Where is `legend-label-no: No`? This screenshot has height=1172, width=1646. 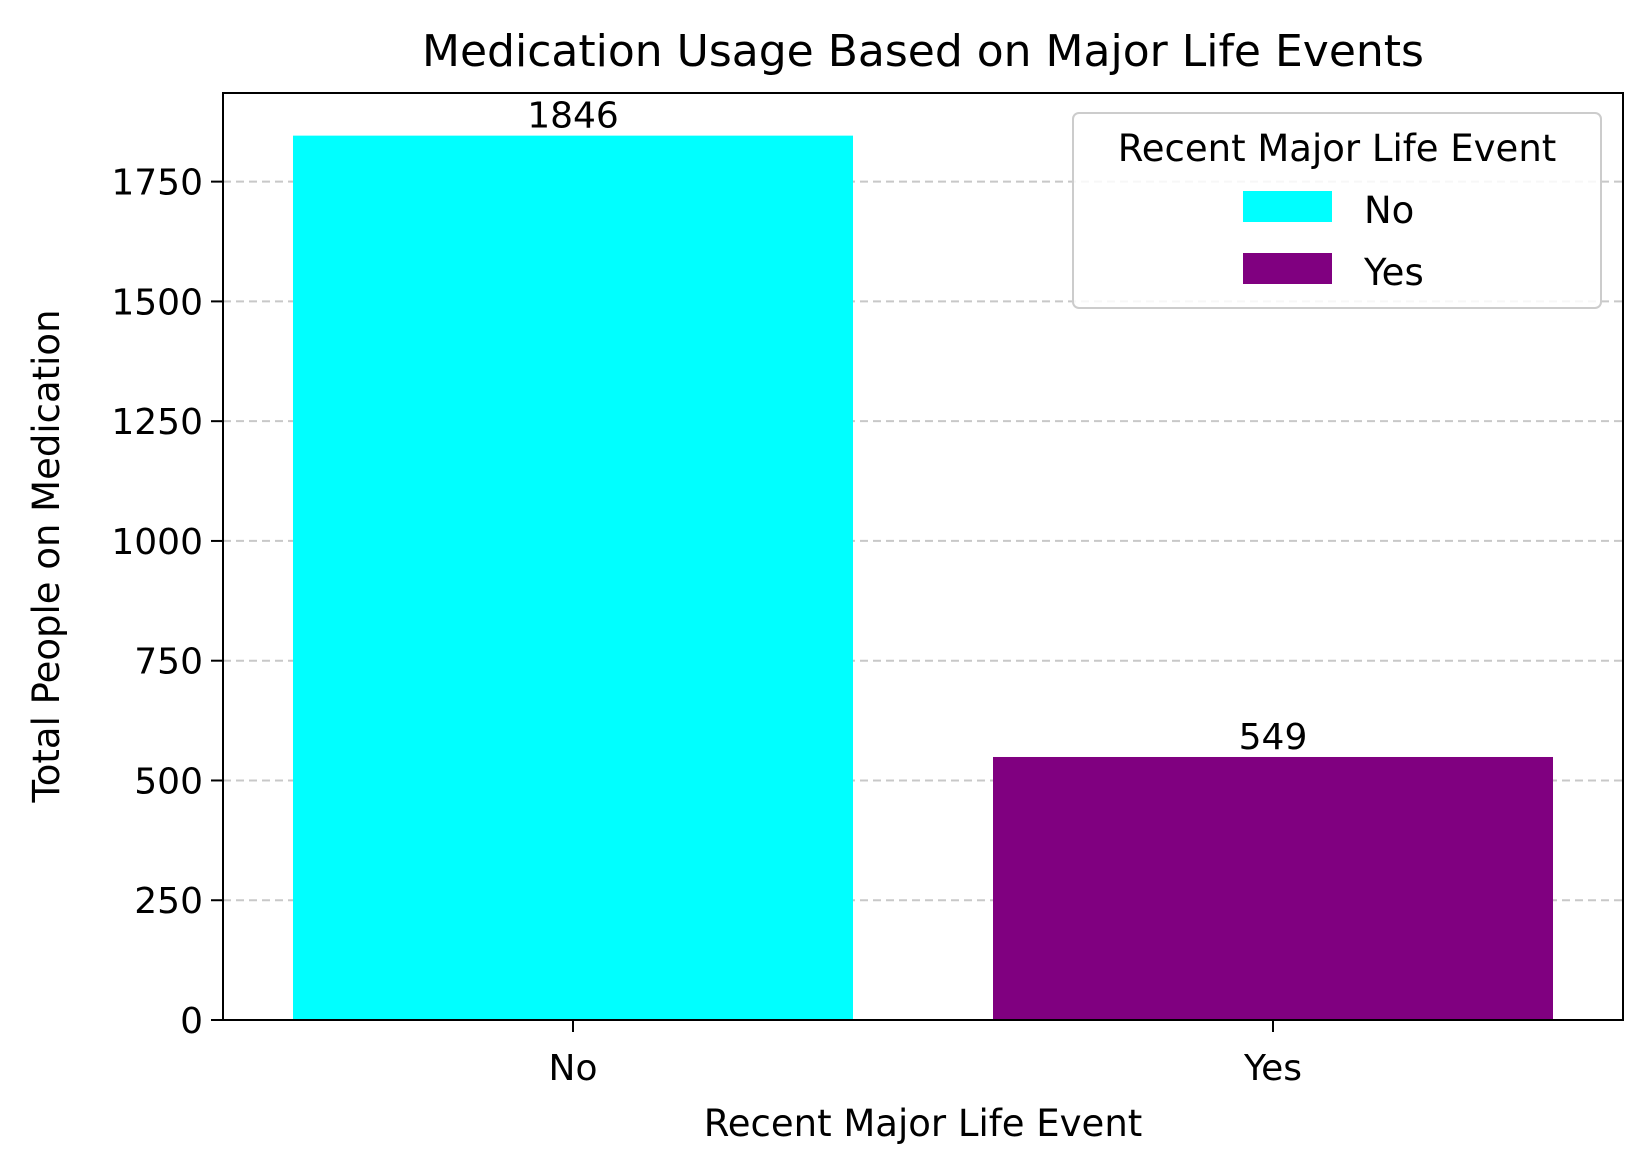
legend-label-no: No is located at coordinates (1389, 210).